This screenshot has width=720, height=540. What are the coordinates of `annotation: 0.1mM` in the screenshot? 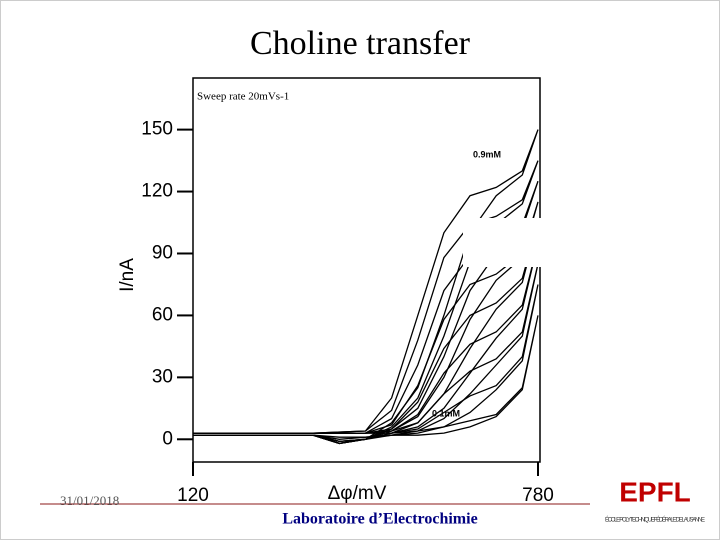 It's located at (446, 413).